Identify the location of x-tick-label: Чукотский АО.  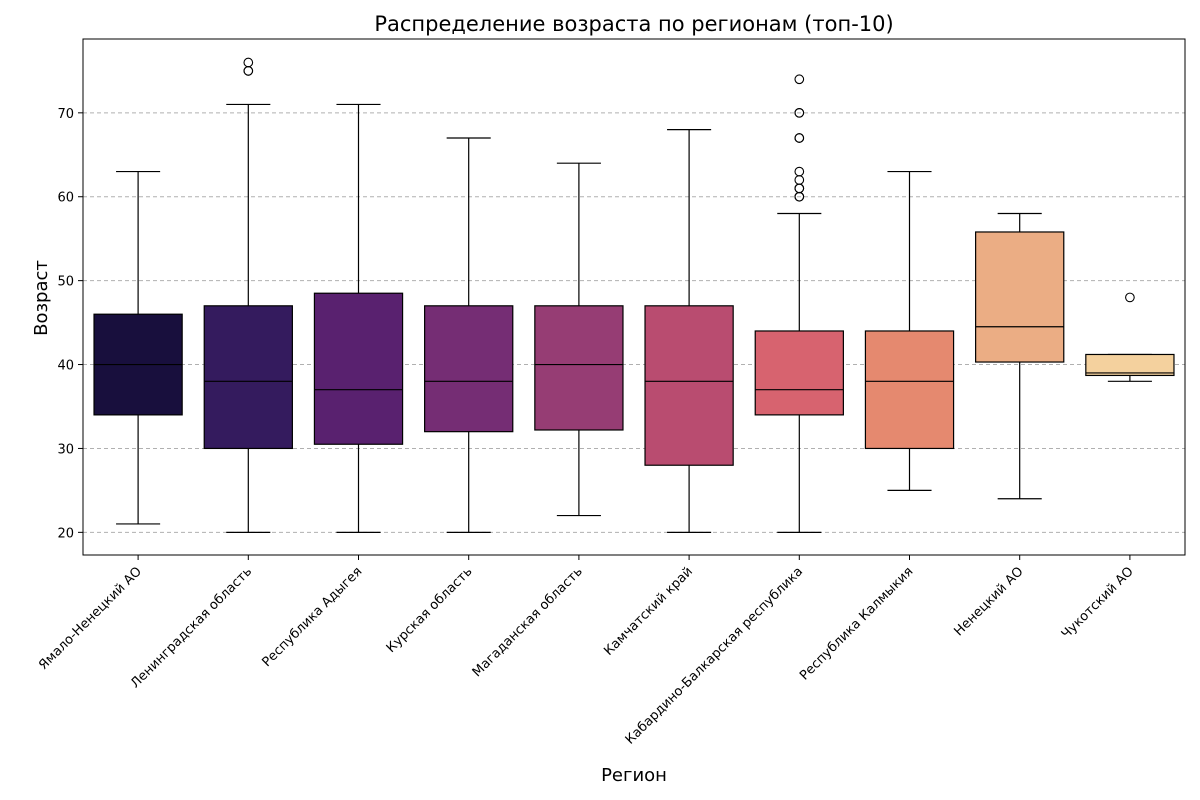
(1098, 603).